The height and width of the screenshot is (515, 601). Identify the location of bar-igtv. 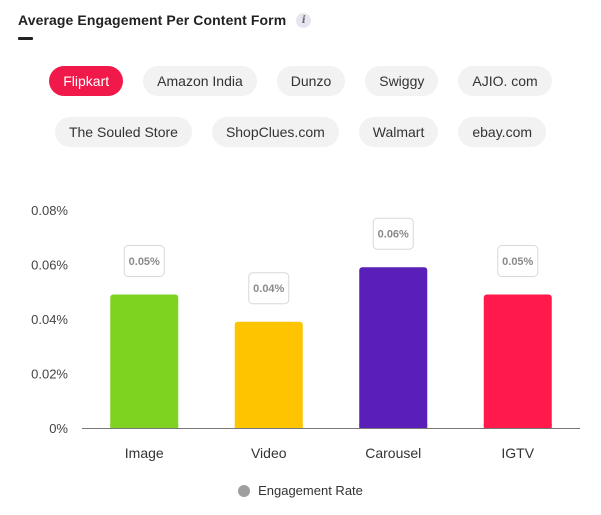
(517, 361).